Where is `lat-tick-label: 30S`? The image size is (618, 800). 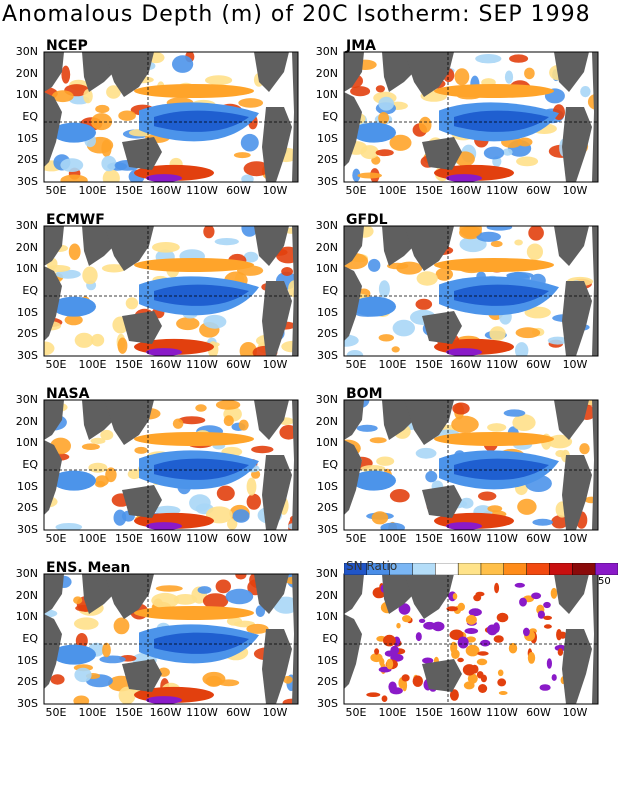 lat-tick-label: 30S is located at coordinates (327, 703).